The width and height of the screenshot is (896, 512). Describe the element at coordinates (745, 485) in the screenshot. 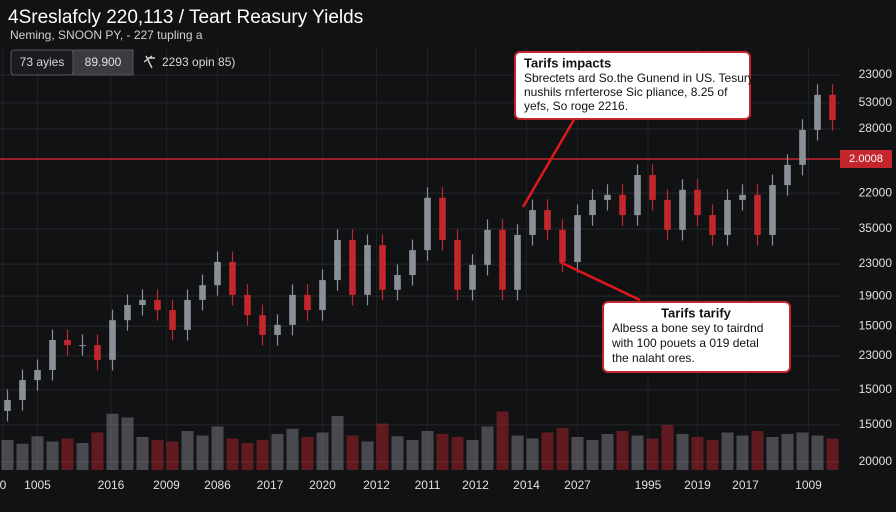

I see `x-tick-label: 2017` at that location.